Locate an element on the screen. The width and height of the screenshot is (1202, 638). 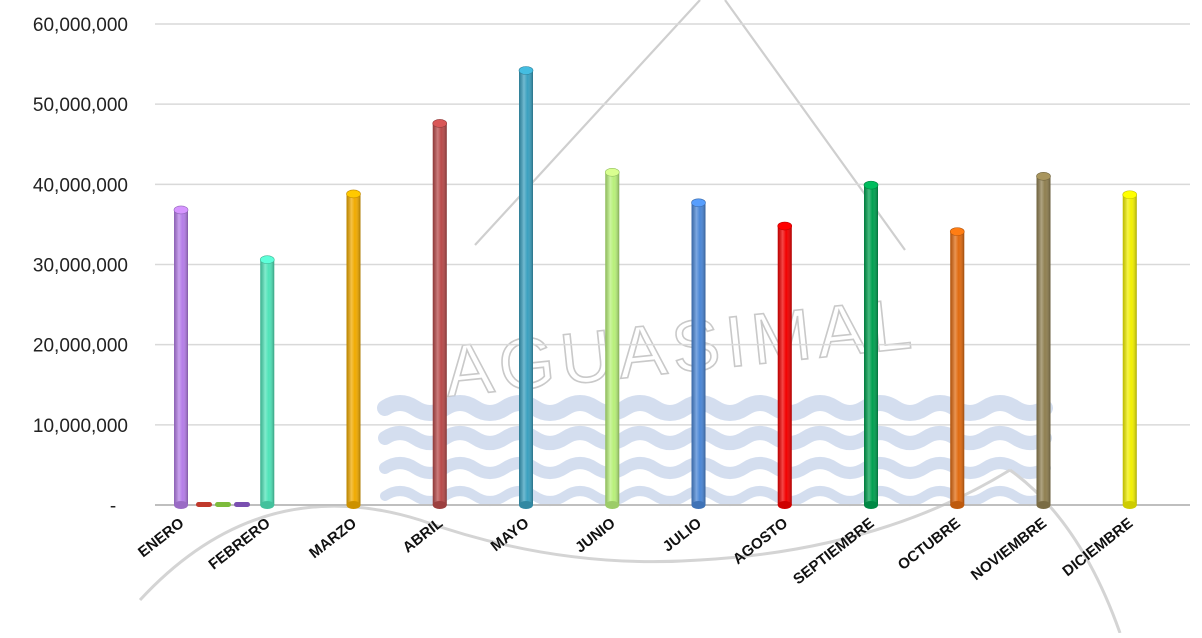
y-tick-label: 20,000,000 is located at coordinates (80, 346).